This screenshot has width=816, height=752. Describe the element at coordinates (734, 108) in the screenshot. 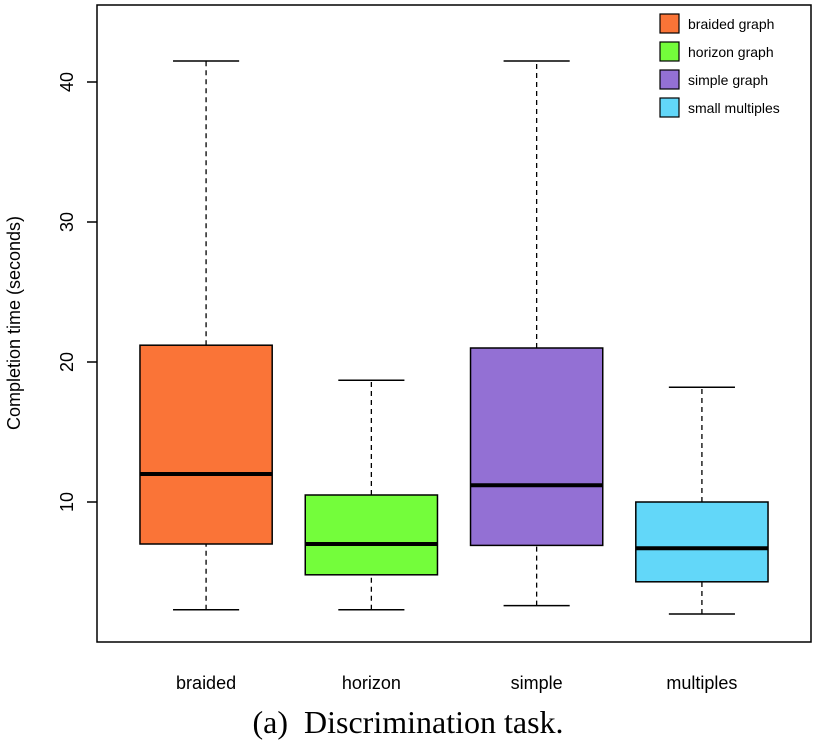

I see `legend-label: small multiples` at that location.